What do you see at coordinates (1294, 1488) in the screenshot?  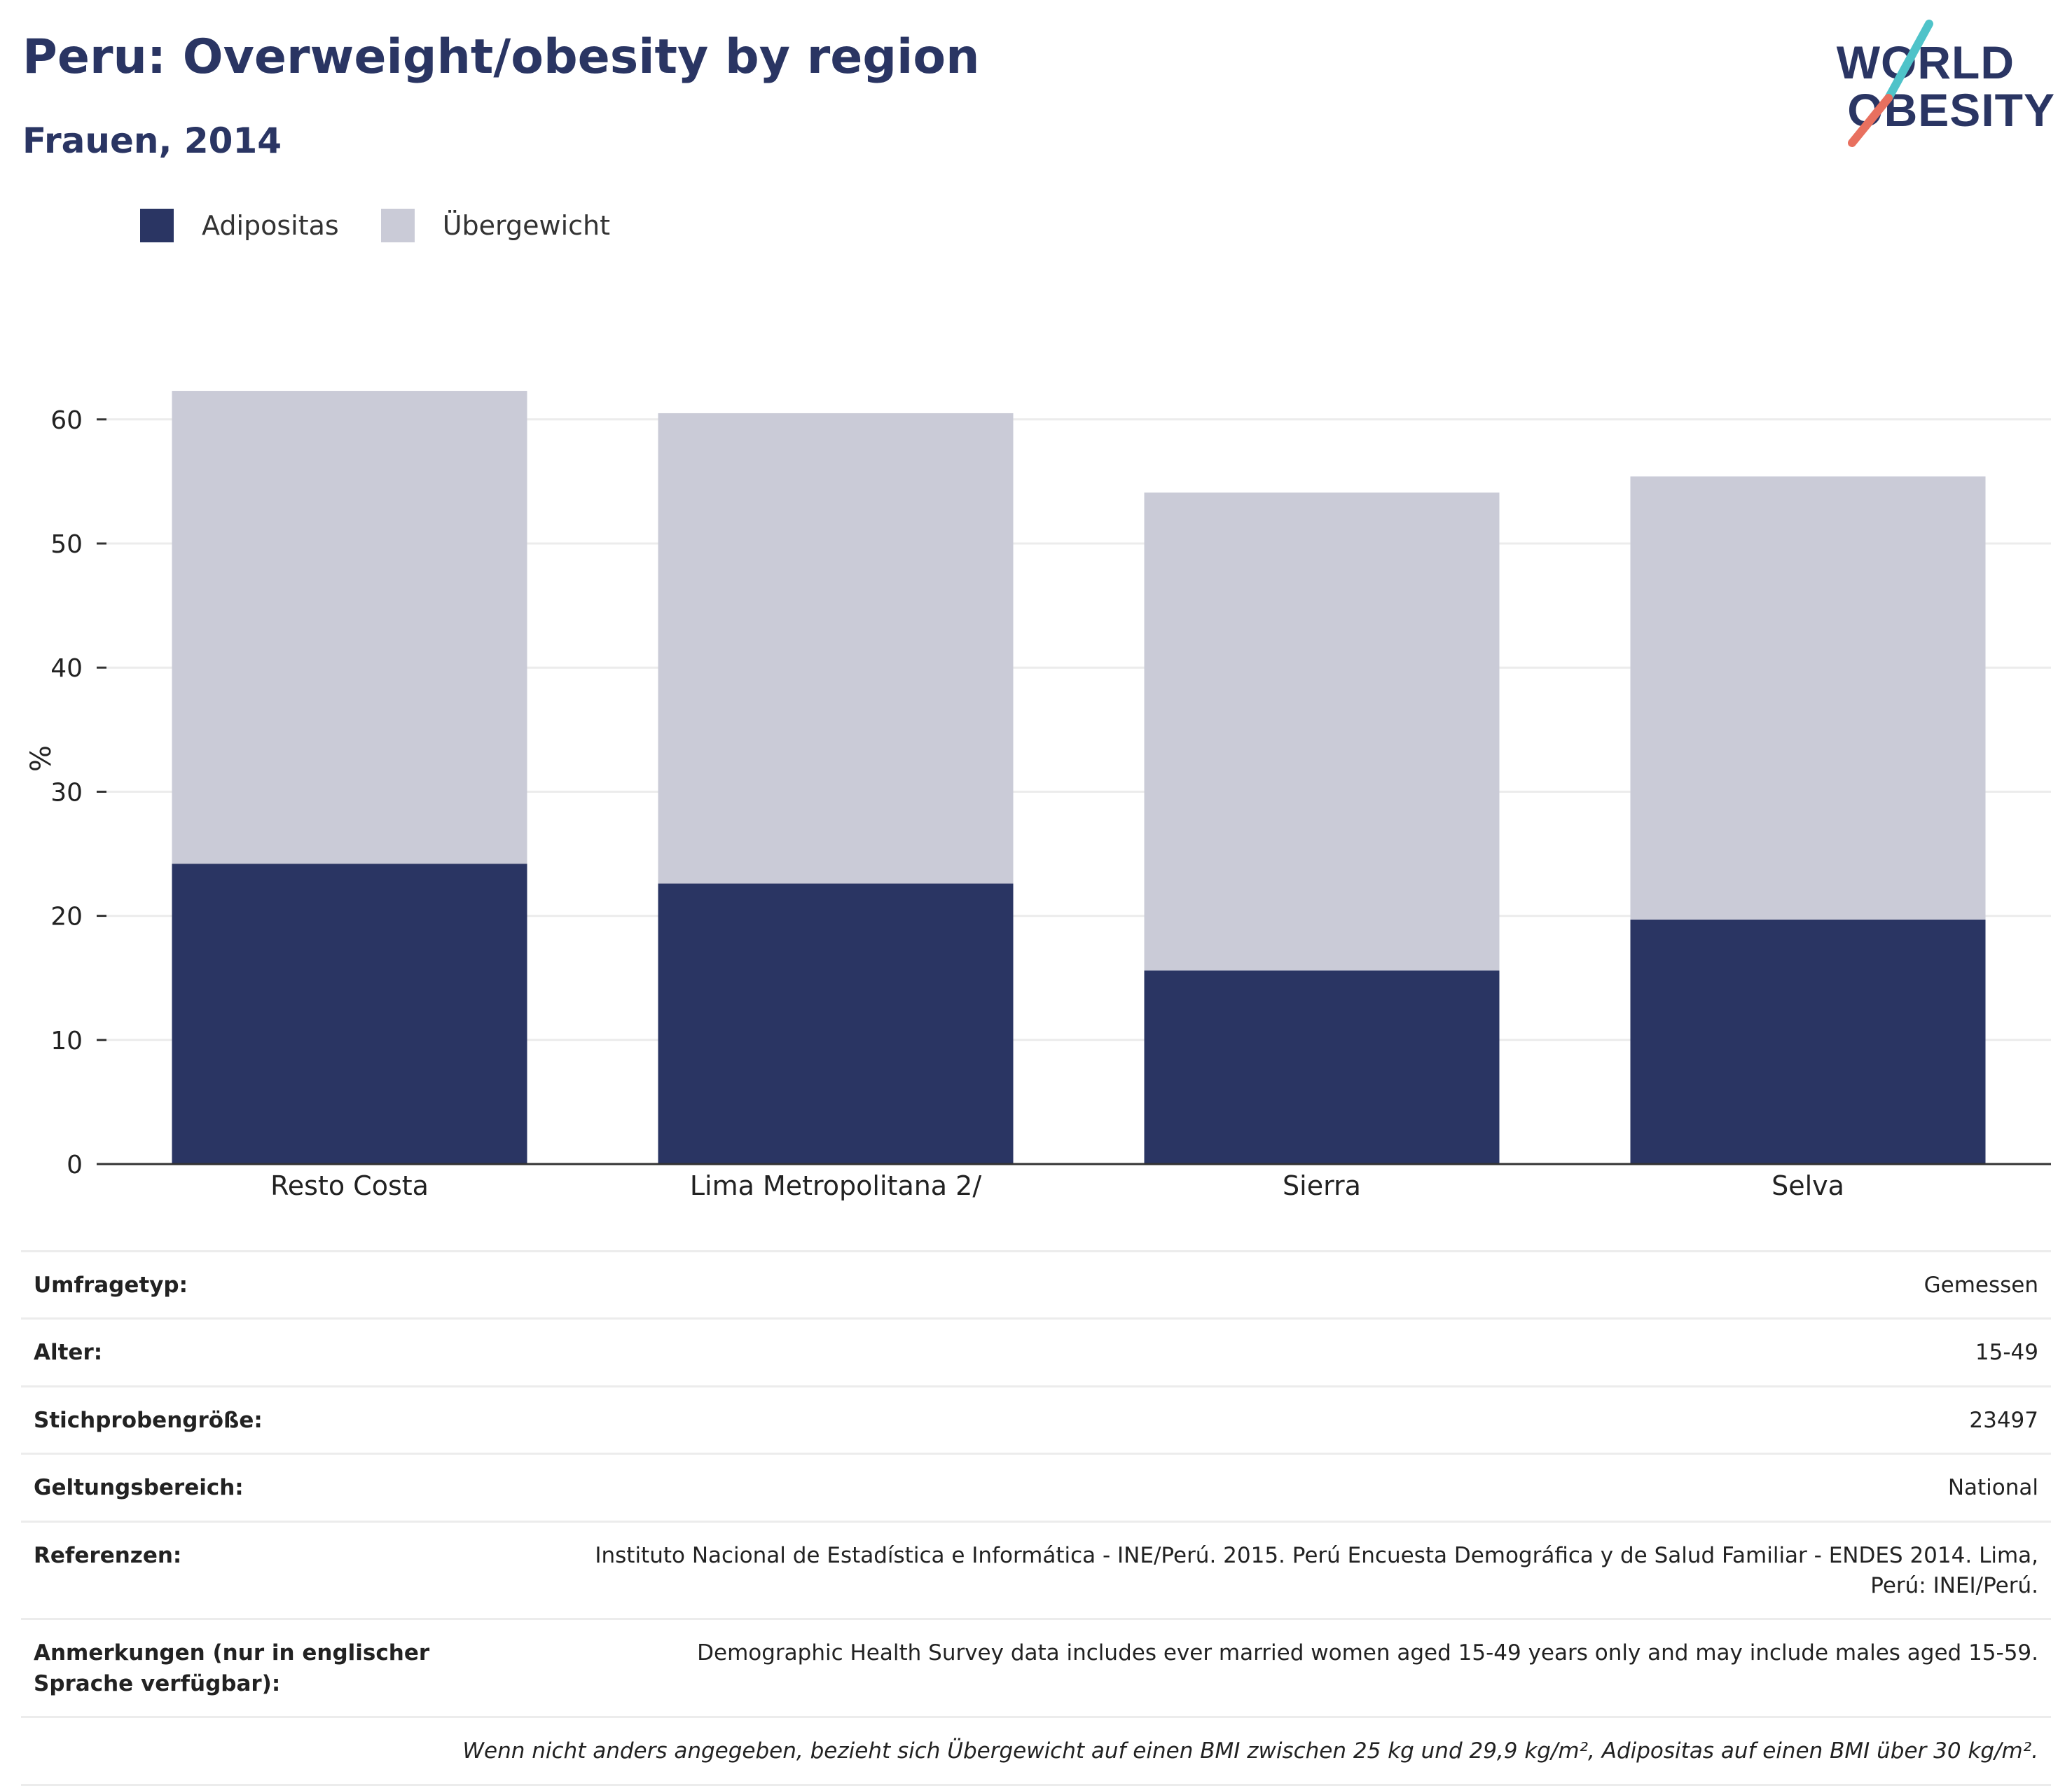 I see `row-value: National` at bounding box center [1294, 1488].